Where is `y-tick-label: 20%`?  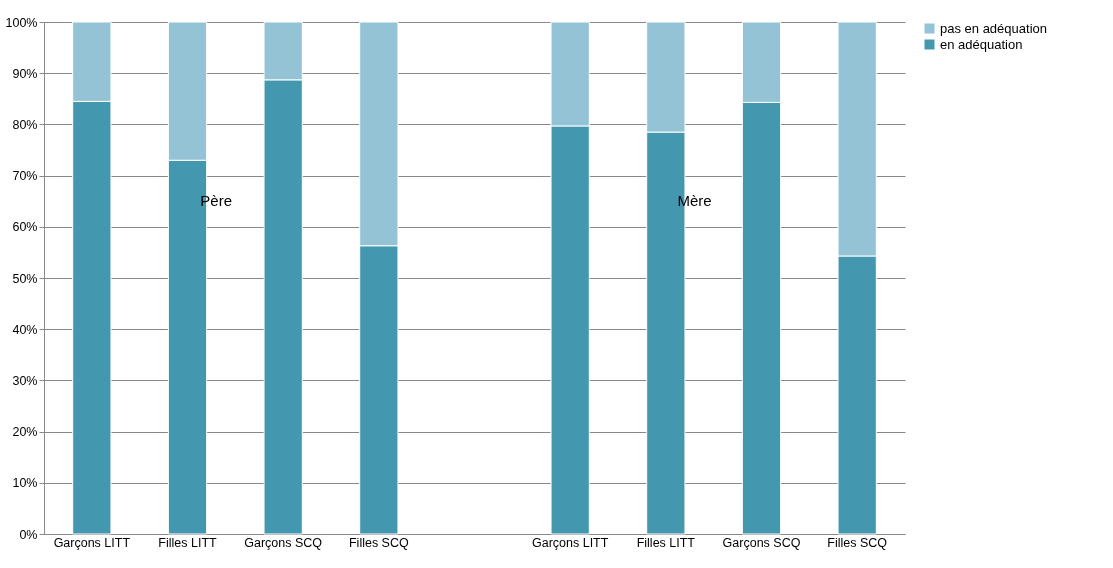 y-tick-label: 20% is located at coordinates (25, 432).